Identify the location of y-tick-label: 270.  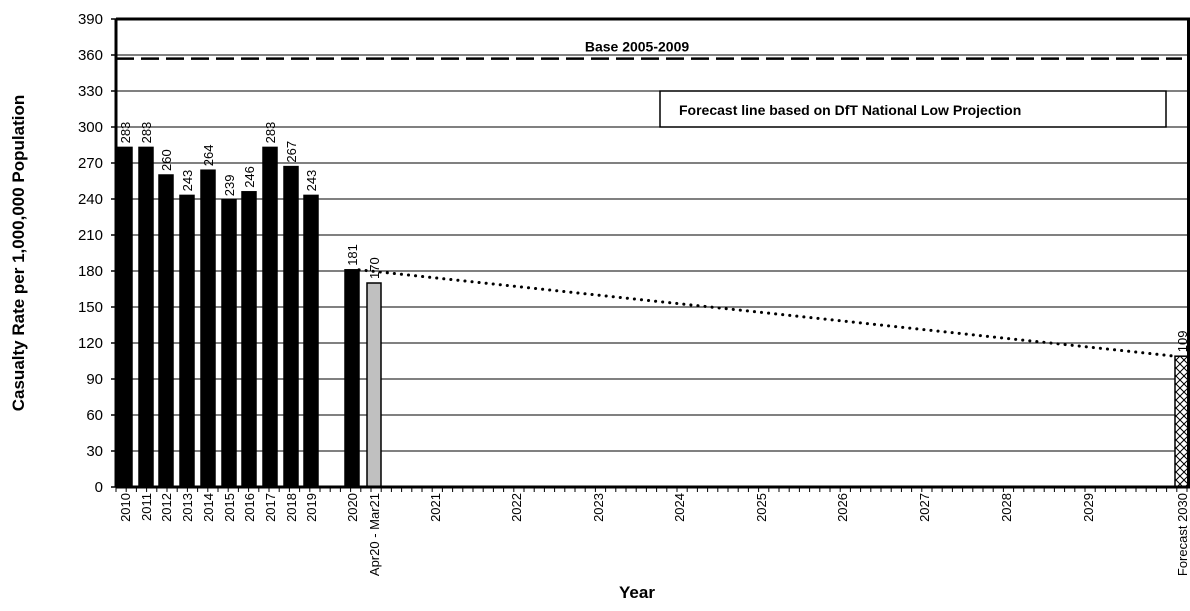
(90, 163).